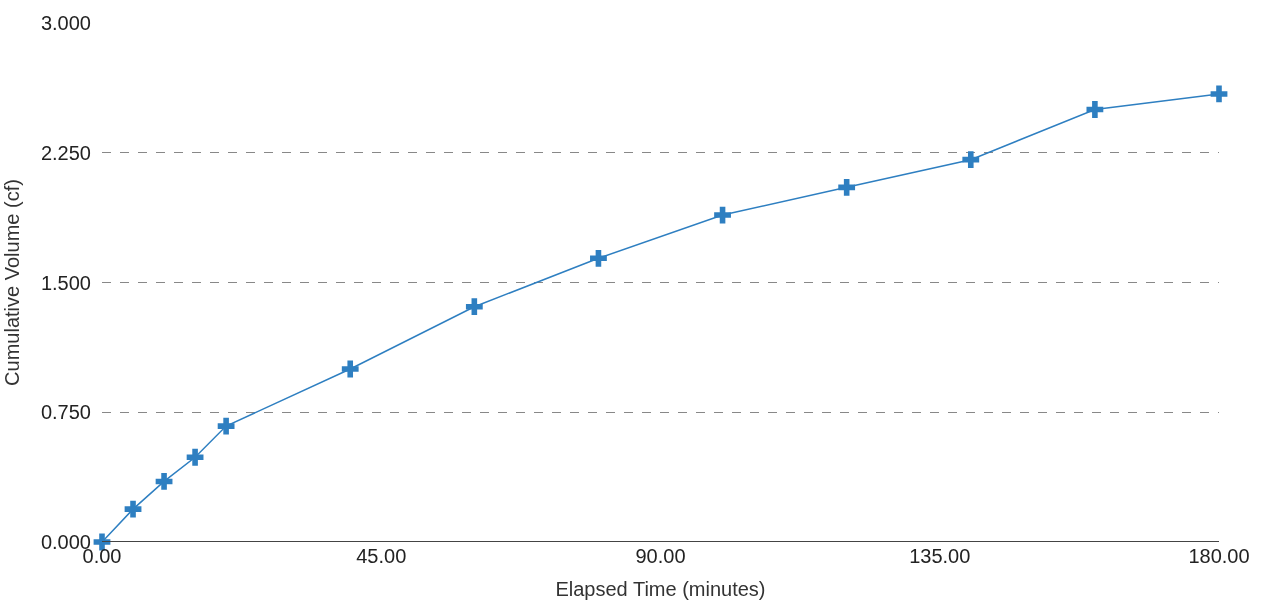 Image resolution: width=1269 pixels, height=612 pixels. I want to click on y-tick-label: 0.750, so click(65, 412).